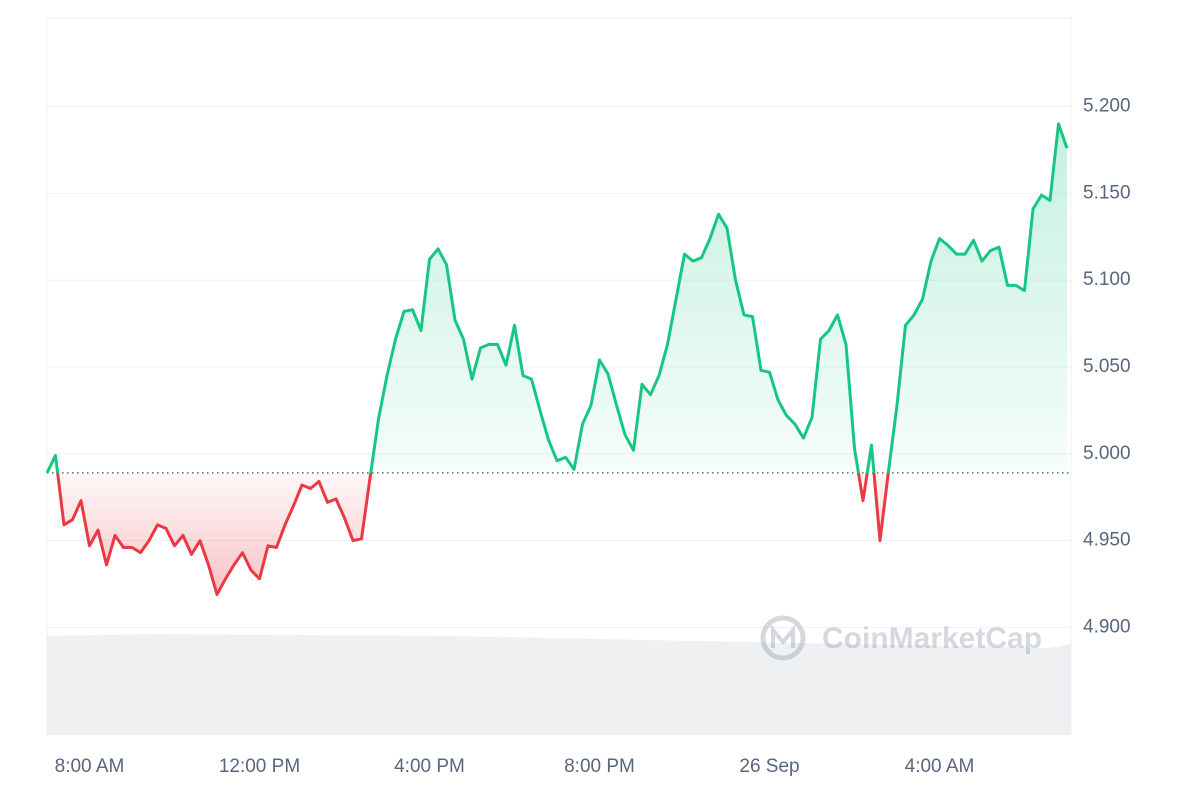 This screenshot has width=1200, height=800. Describe the element at coordinates (1107, 453) in the screenshot. I see `y-tick-label: 5.000` at that location.